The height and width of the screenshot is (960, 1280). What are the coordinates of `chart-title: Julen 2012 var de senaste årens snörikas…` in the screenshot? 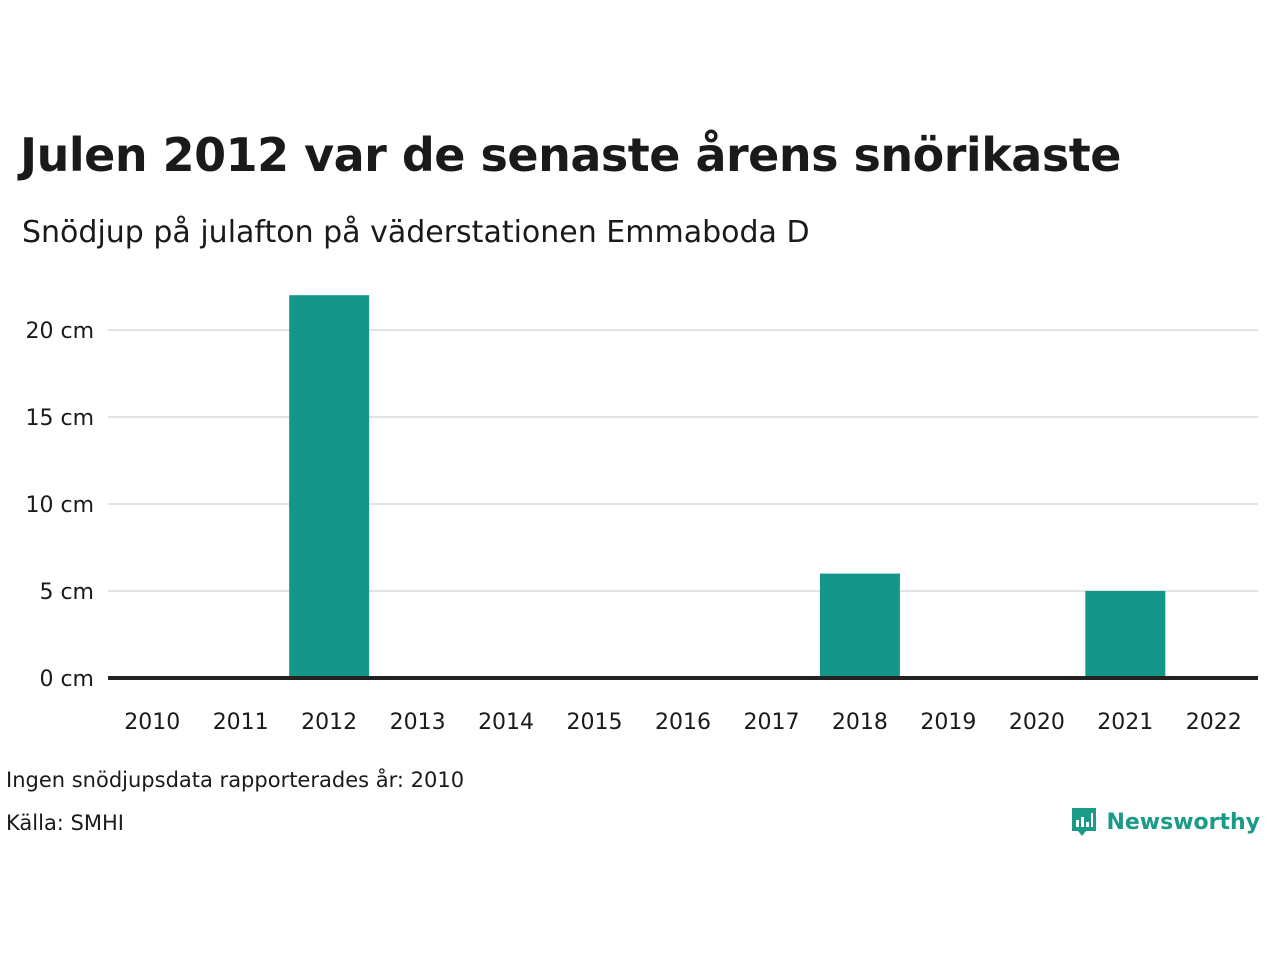 It's located at (570, 155).